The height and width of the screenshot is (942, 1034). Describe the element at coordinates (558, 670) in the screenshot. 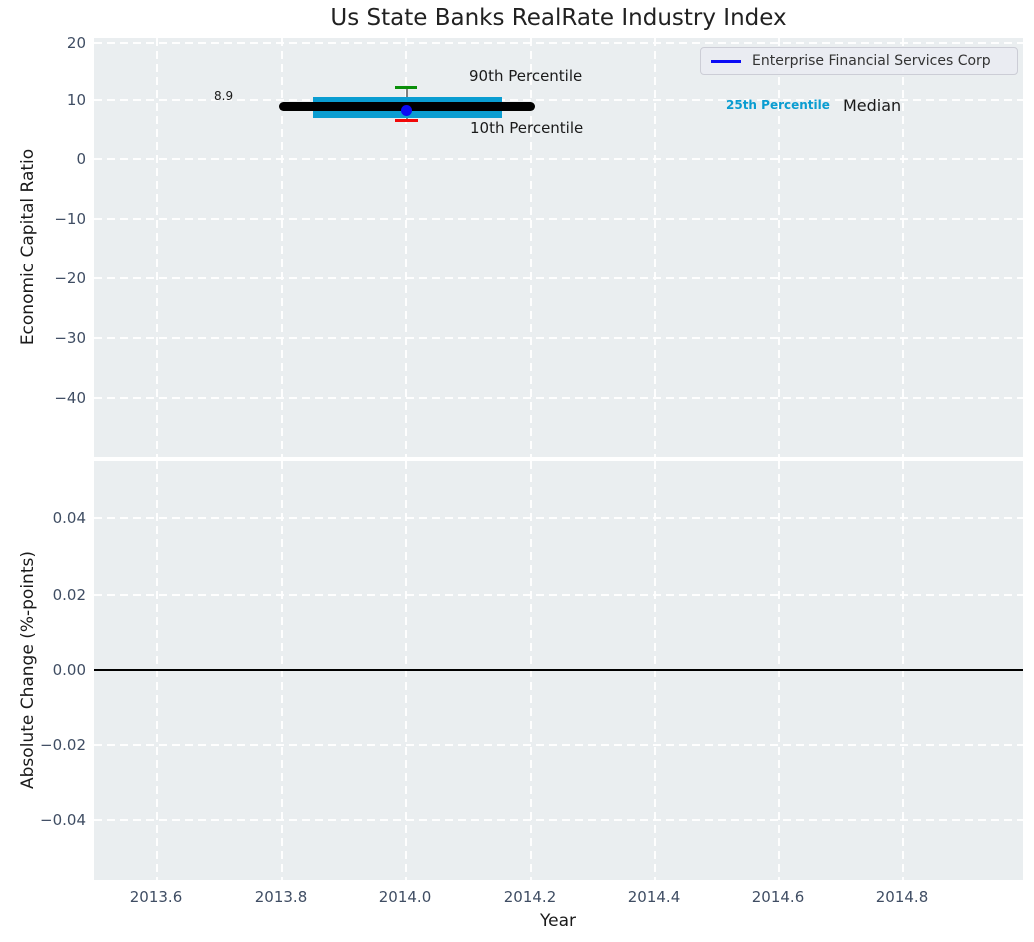

I see `zero-change-line` at that location.